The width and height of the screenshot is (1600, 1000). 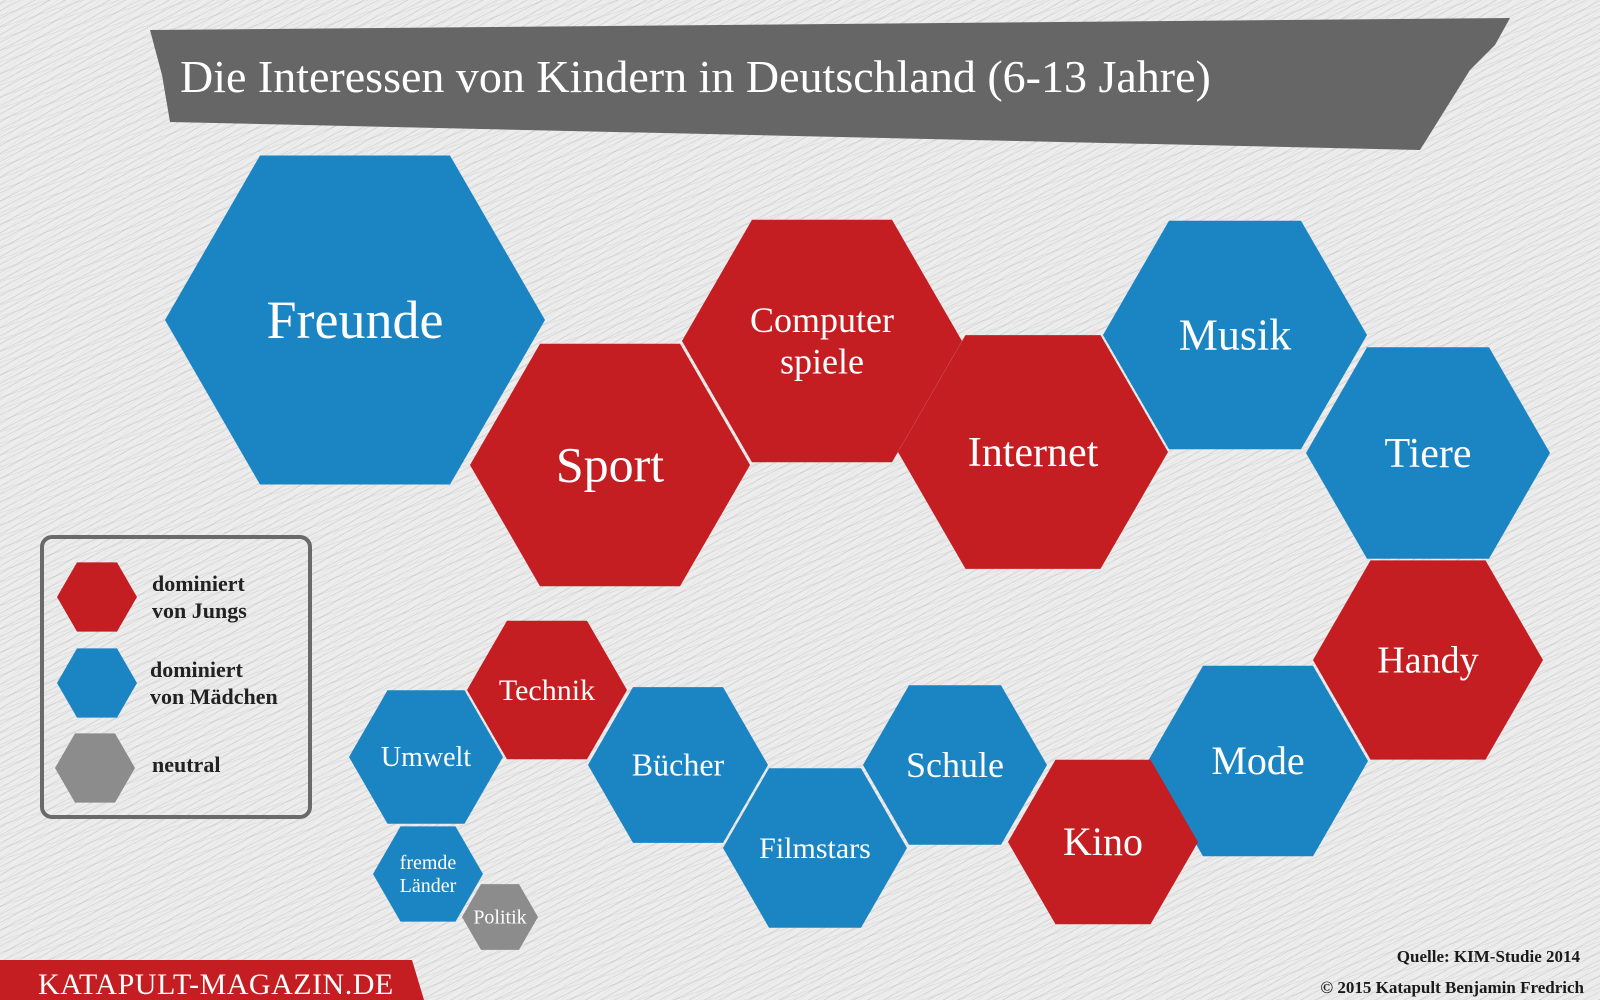 I want to click on legend-label-neutral: neutral, so click(x=186, y=764).